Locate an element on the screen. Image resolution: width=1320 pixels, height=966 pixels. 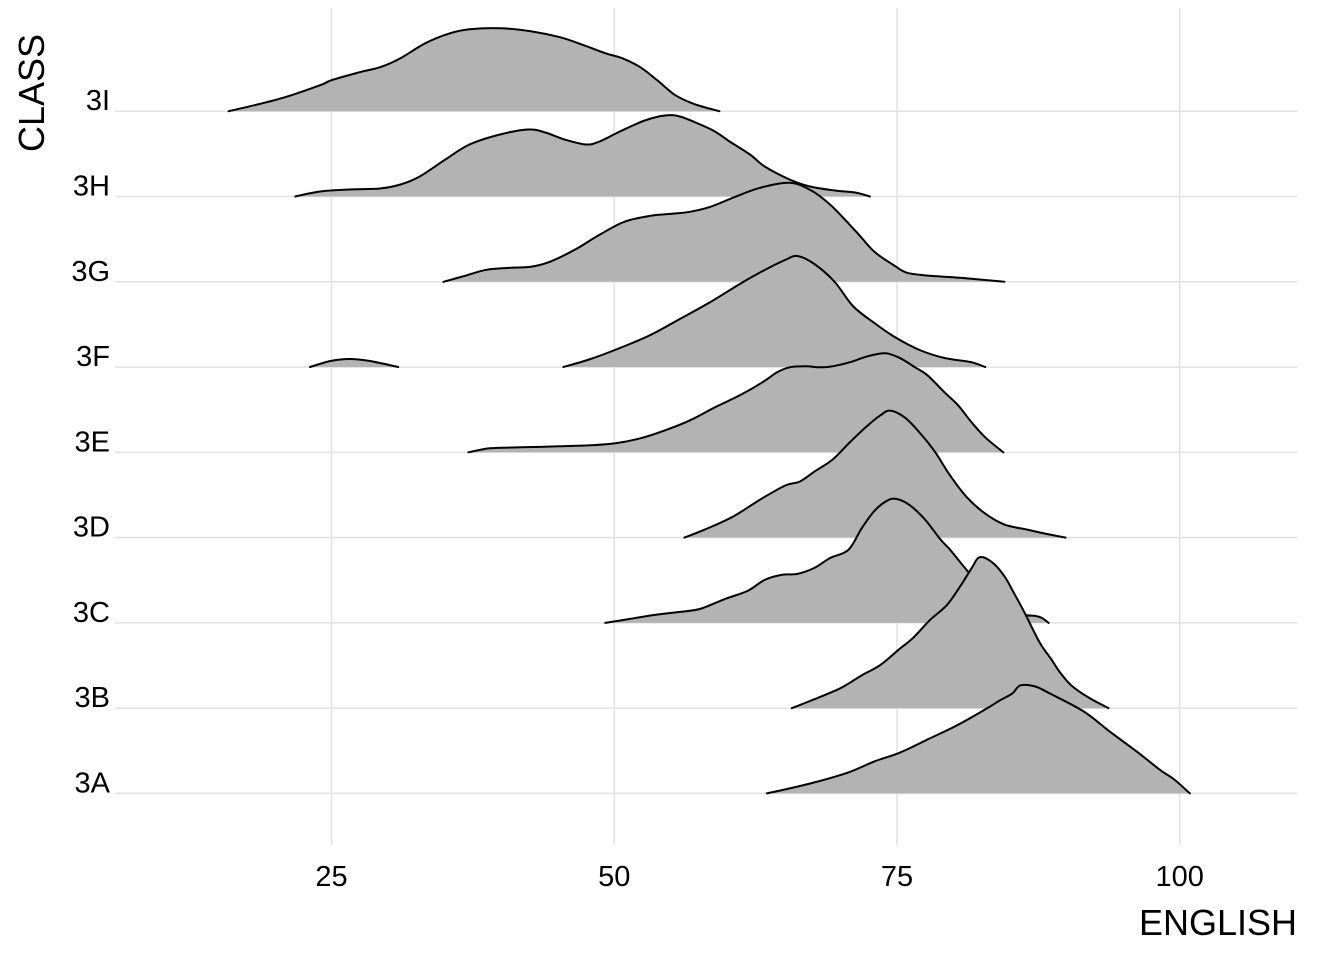
x-tick-label-100: 100 is located at coordinates (1180, 877).